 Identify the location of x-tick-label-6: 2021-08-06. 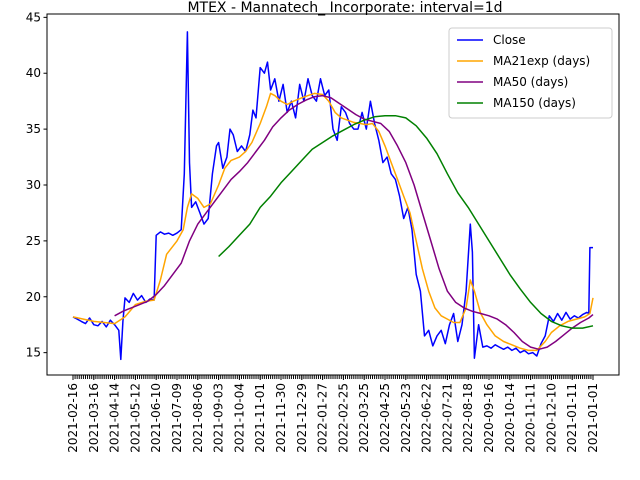
(198, 418).